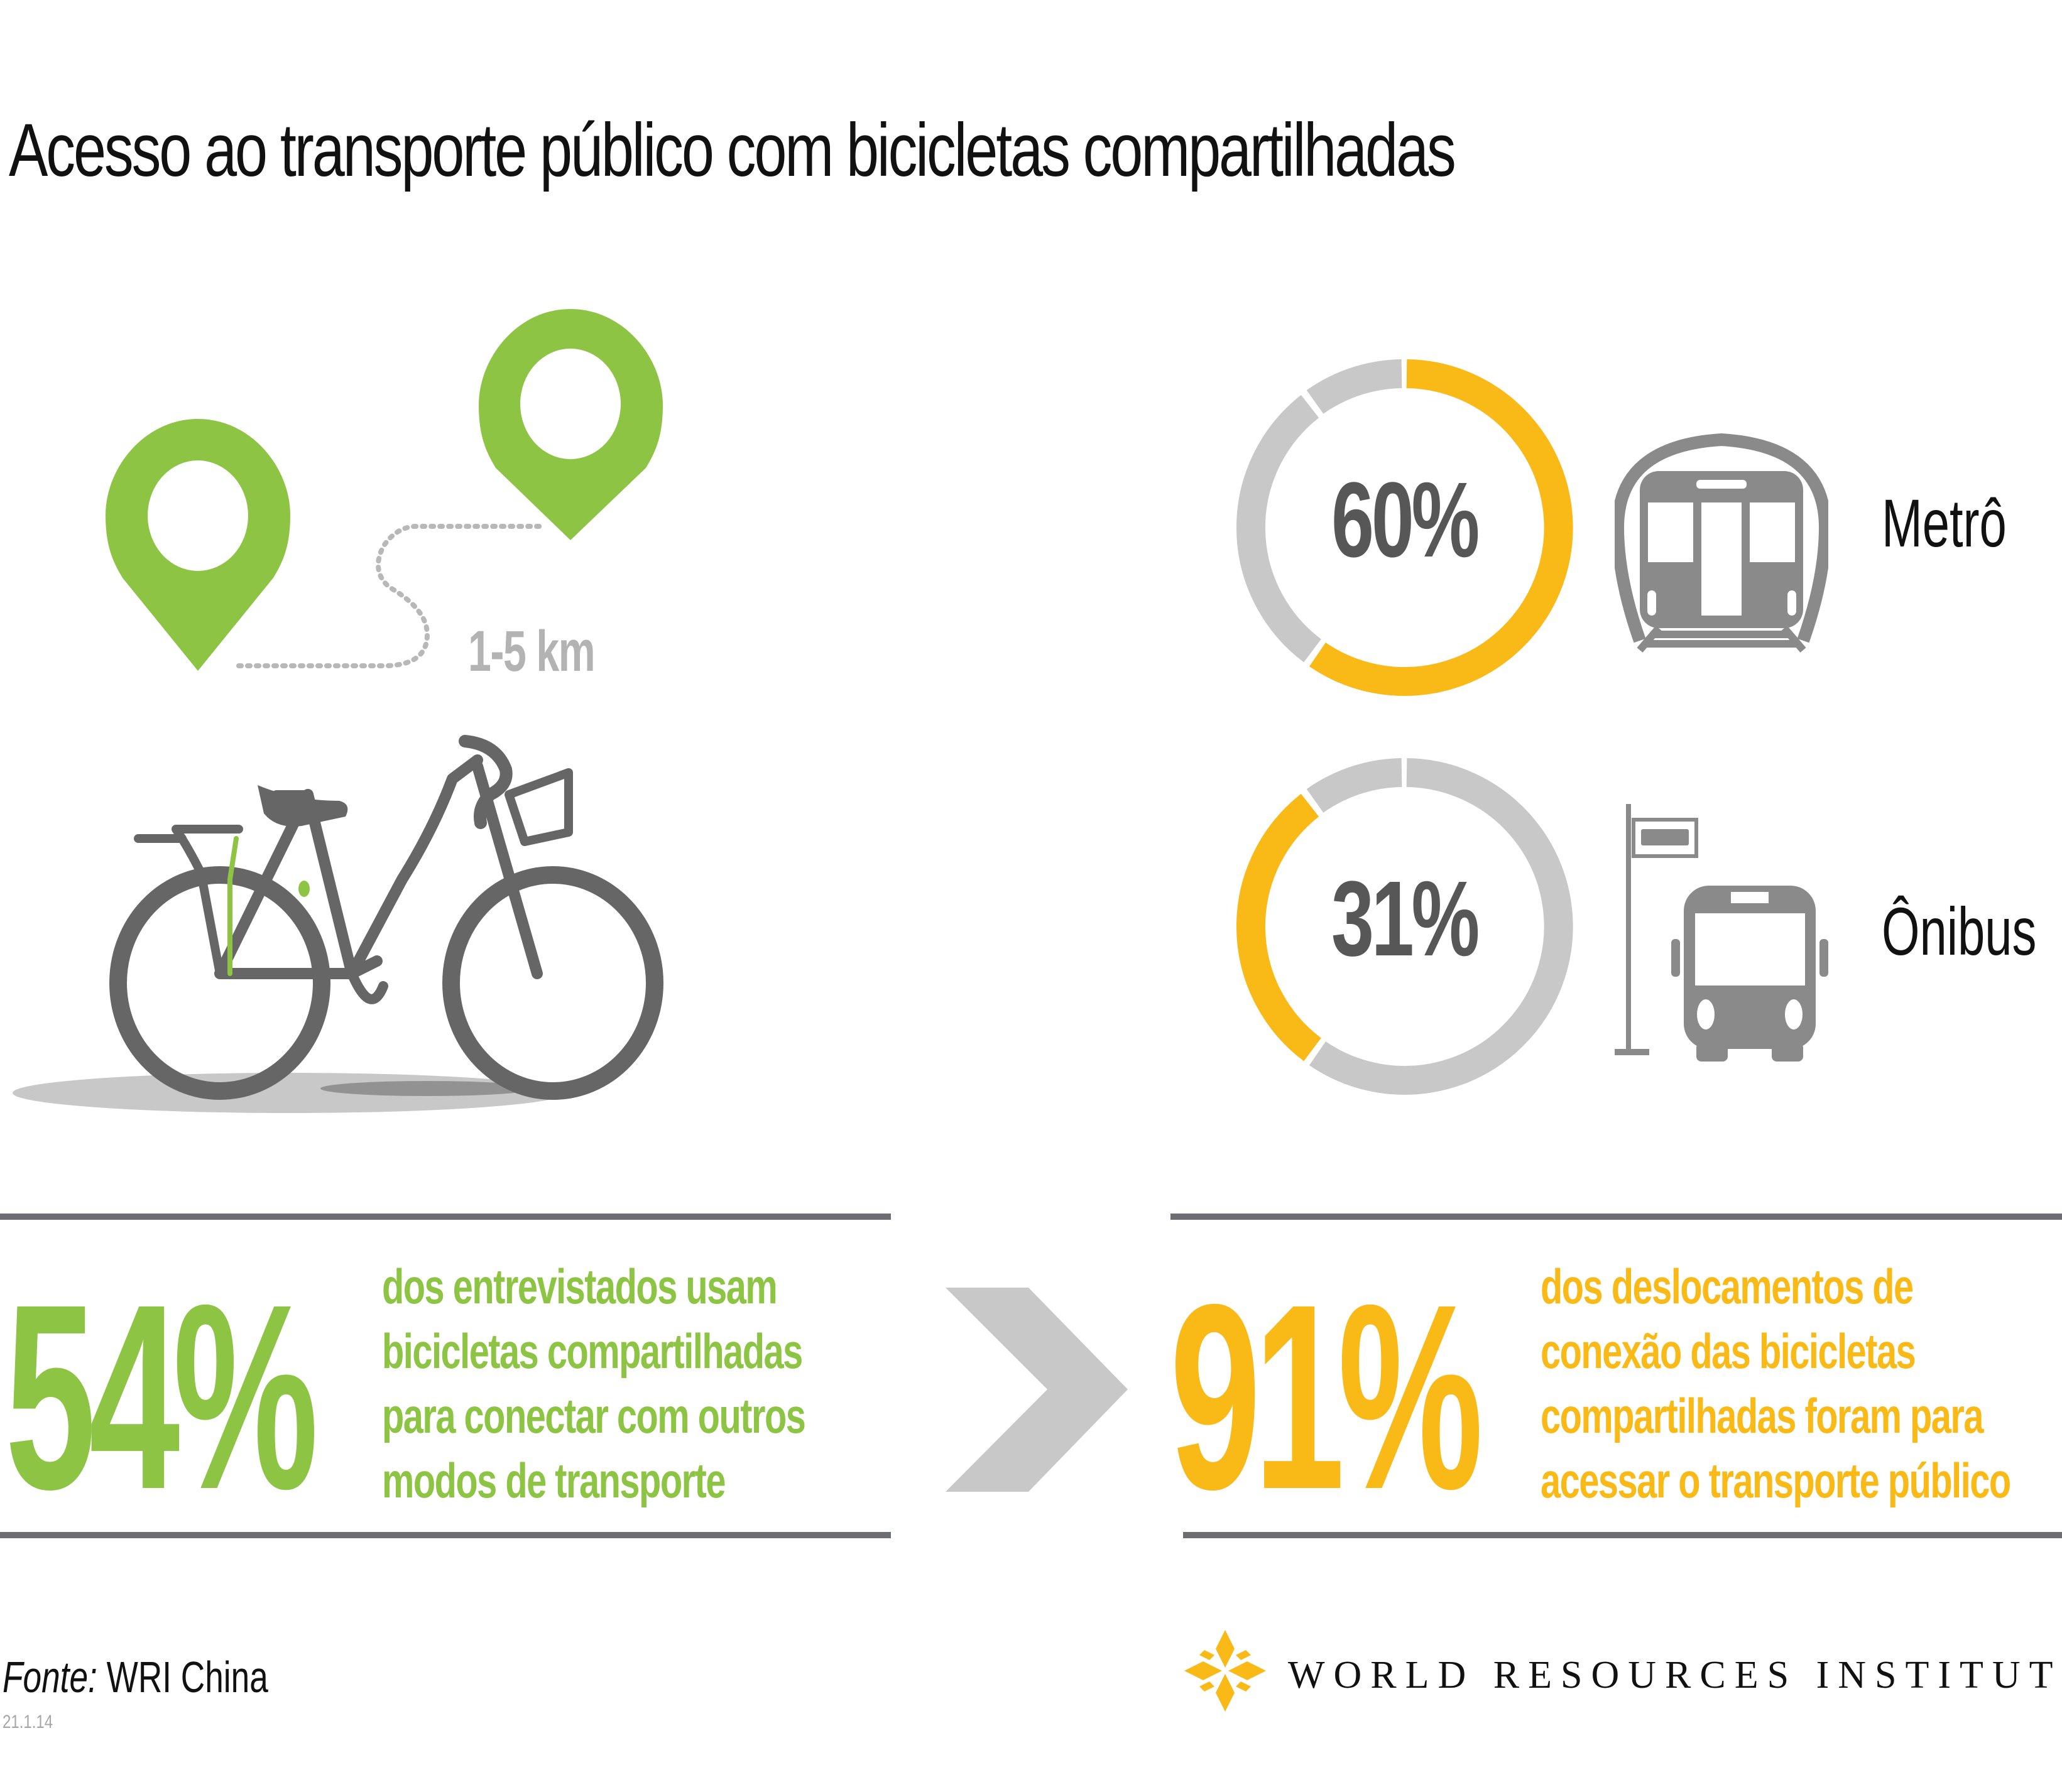  What do you see at coordinates (1721, 933) in the screenshot?
I see `bus-stop-icon` at bounding box center [1721, 933].